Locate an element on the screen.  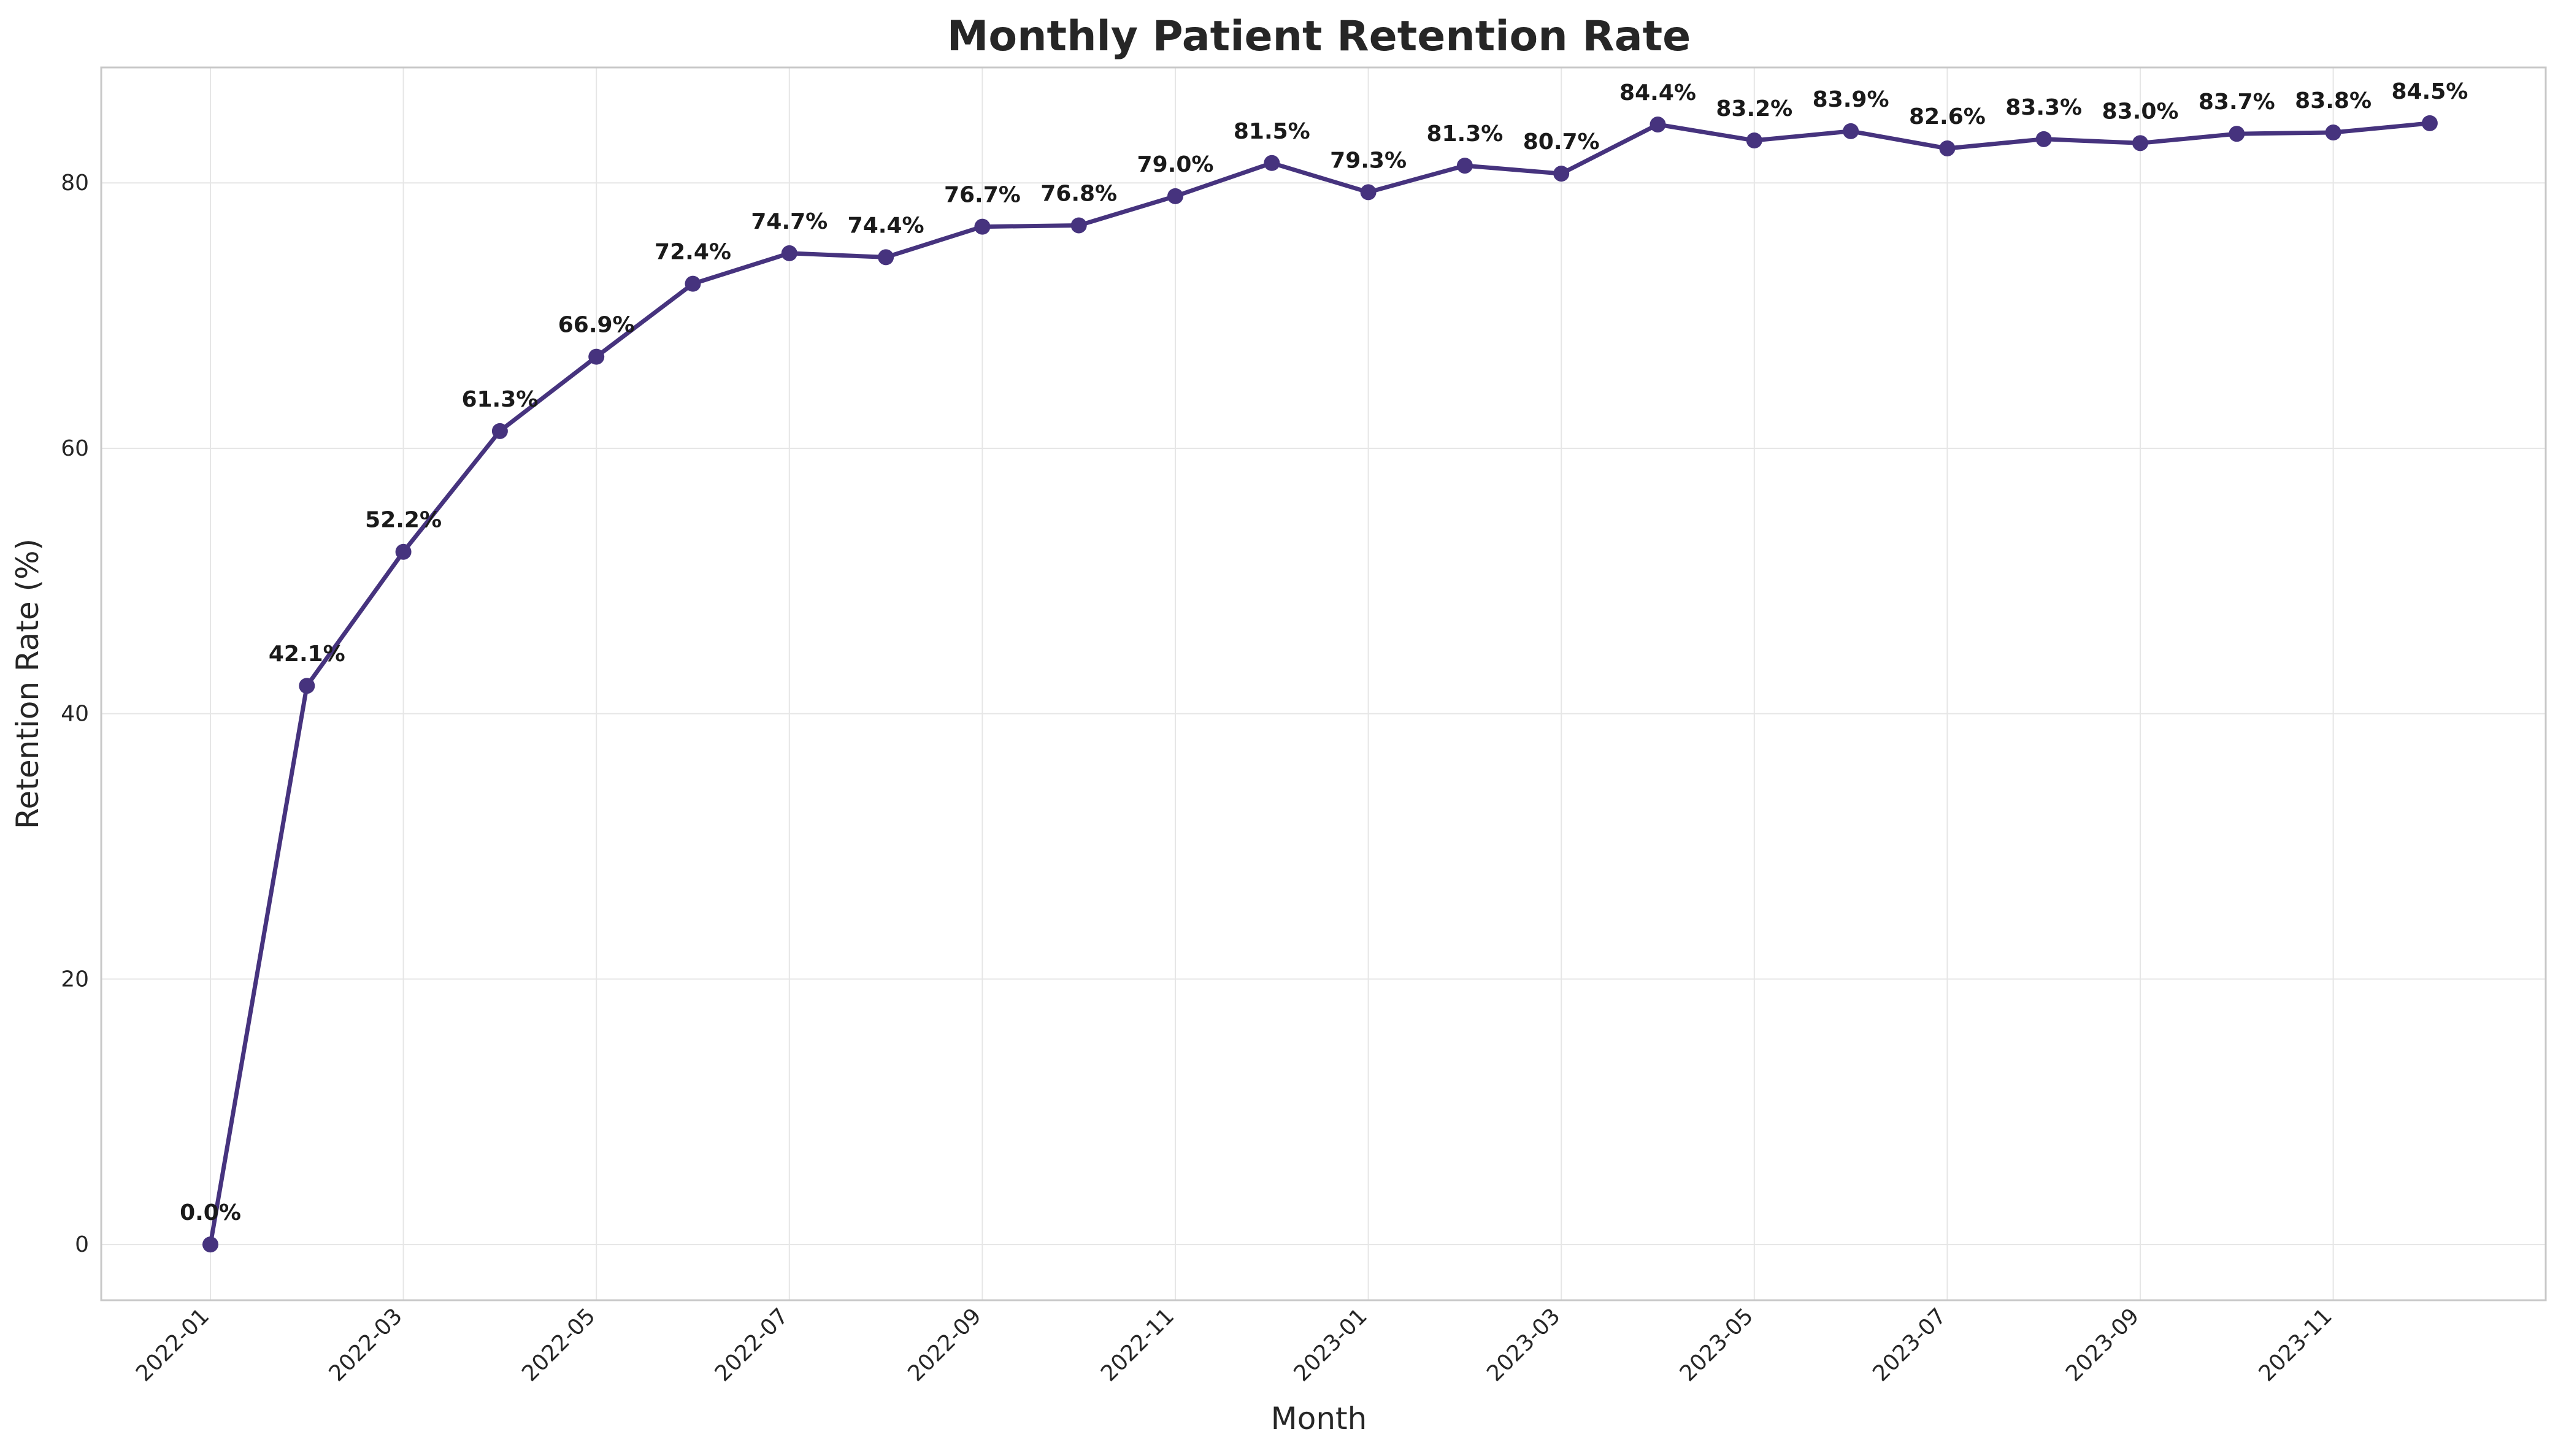
data-label: 83.9% is located at coordinates (1851, 99).